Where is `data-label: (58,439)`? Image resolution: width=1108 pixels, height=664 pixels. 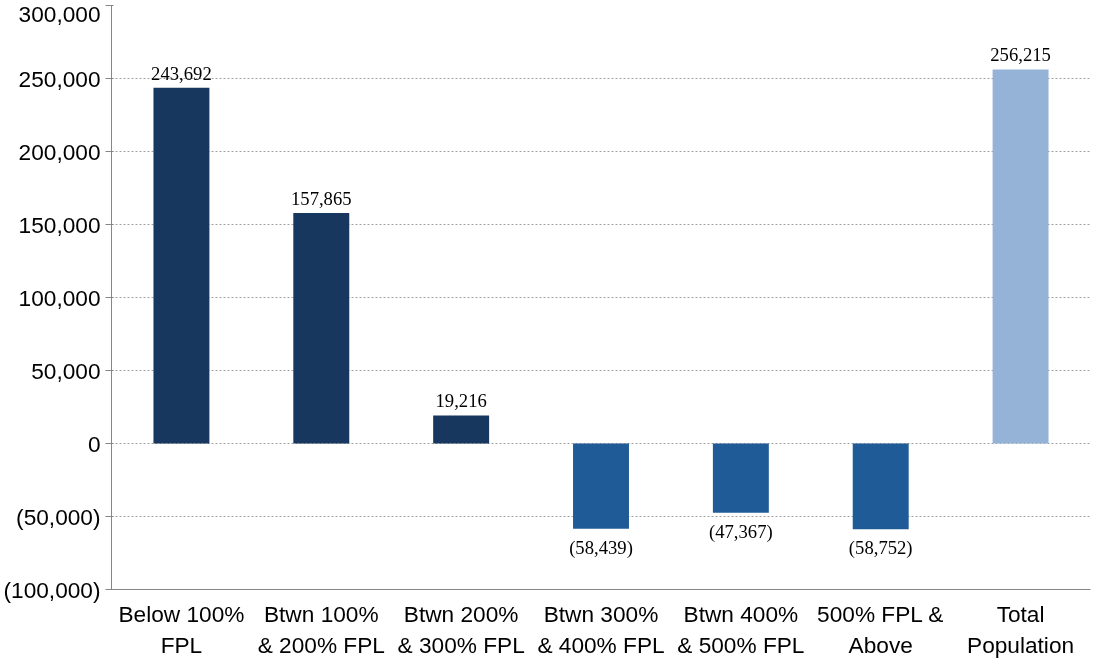
data-label: (58,439) is located at coordinates (601, 547).